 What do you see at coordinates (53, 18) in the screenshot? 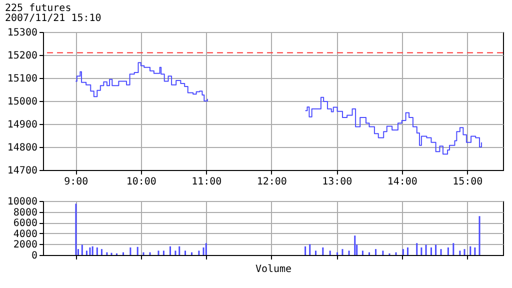
I see `chart-subtitle: 2007/11/21 15:10` at bounding box center [53, 18].